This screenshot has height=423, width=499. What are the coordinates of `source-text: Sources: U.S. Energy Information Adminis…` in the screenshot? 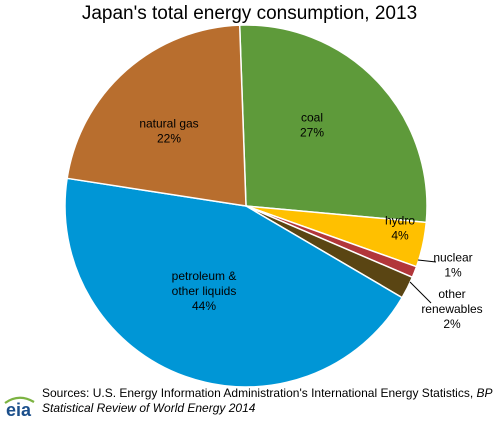 It's located at (259, 393).